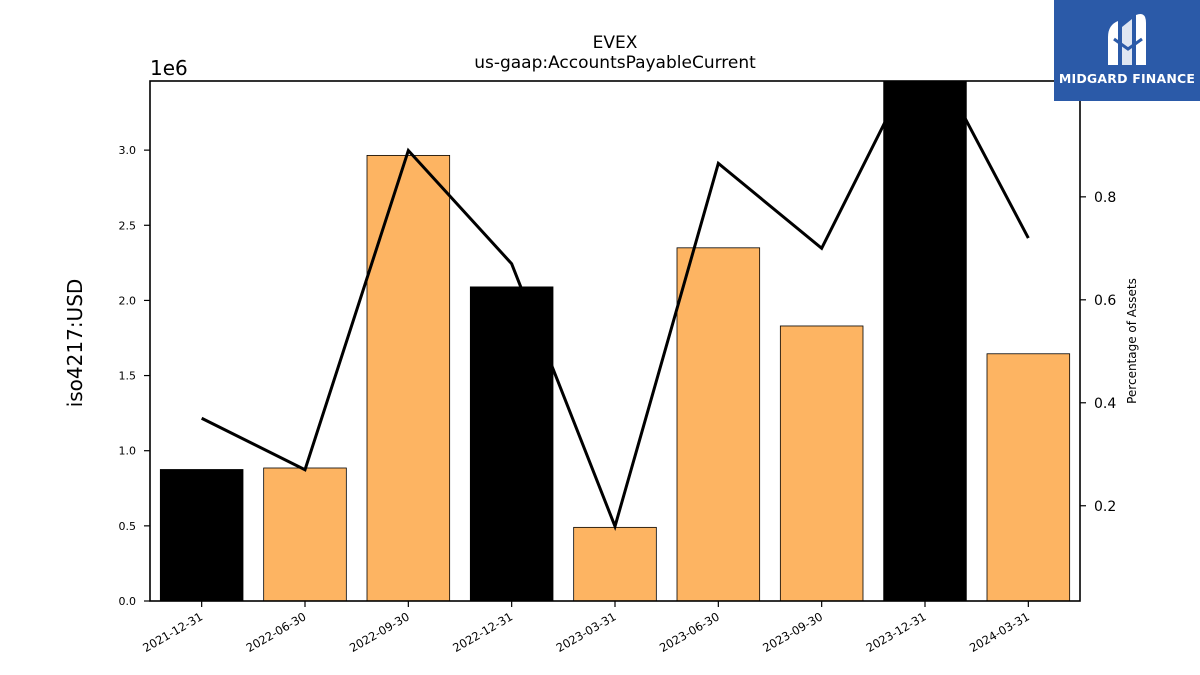  Describe the element at coordinates (586, 632) in the screenshot. I see `x-tick-label: 2023-03-31` at that location.